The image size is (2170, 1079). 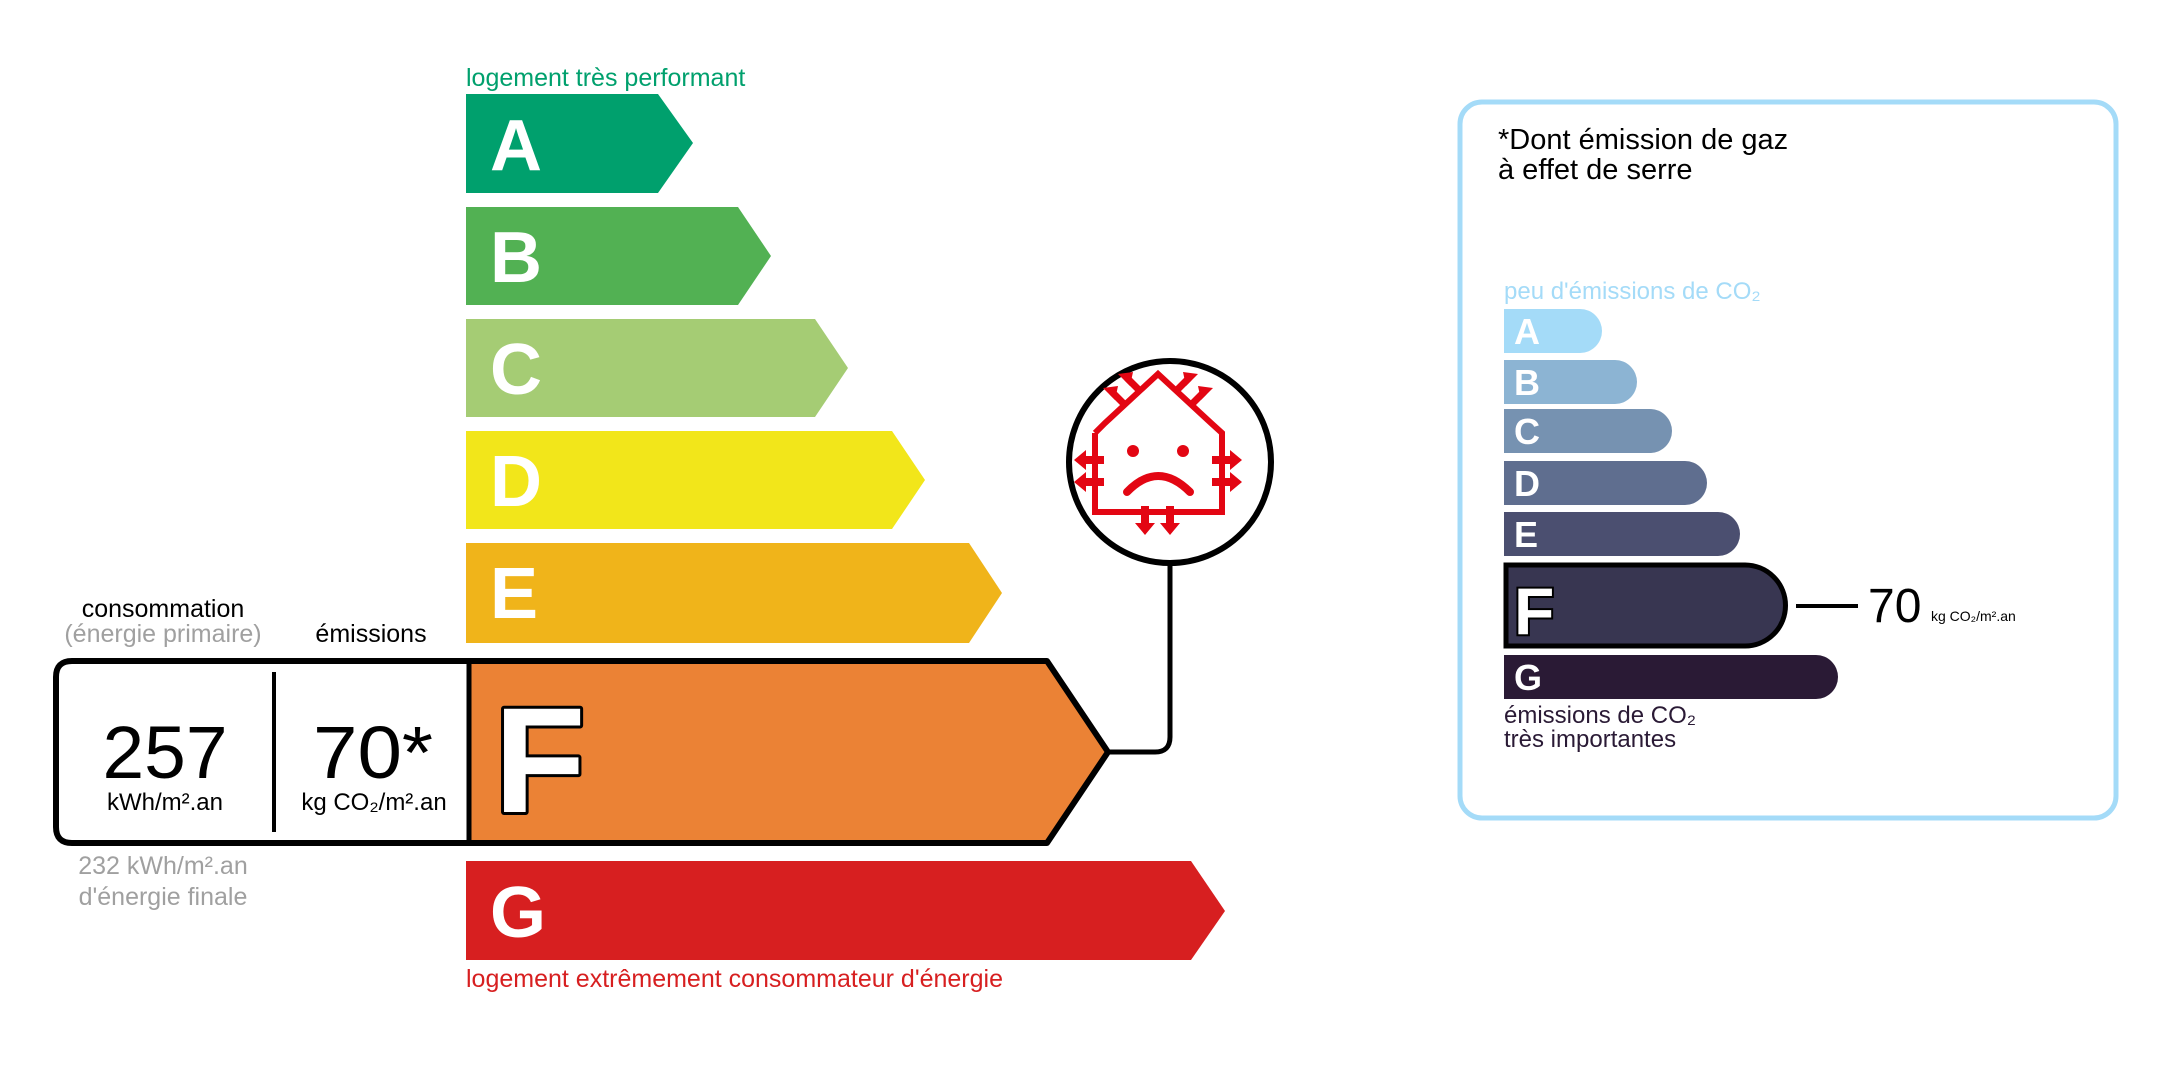 I want to click on consumption-unit: kWh/m².an, so click(x=165, y=802).